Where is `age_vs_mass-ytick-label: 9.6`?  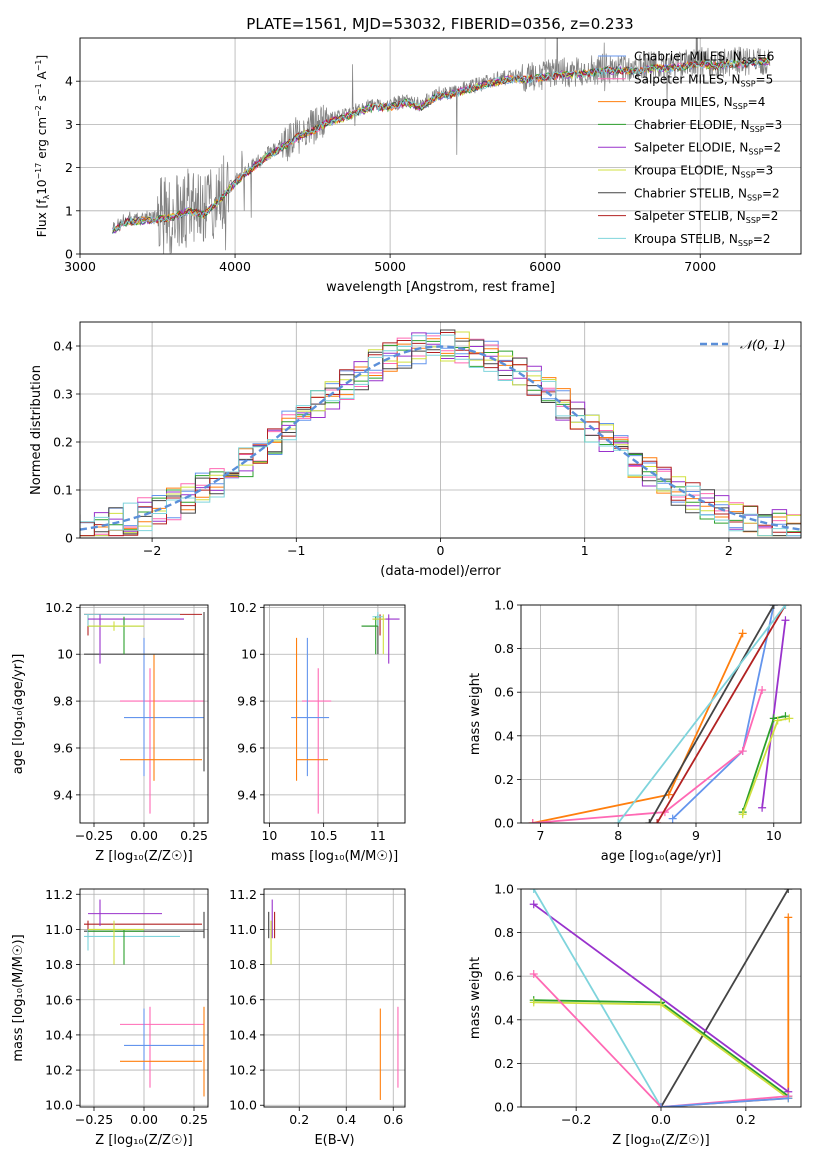
age_vs_mass-ytick-label: 9.6 is located at coordinates (247, 747).